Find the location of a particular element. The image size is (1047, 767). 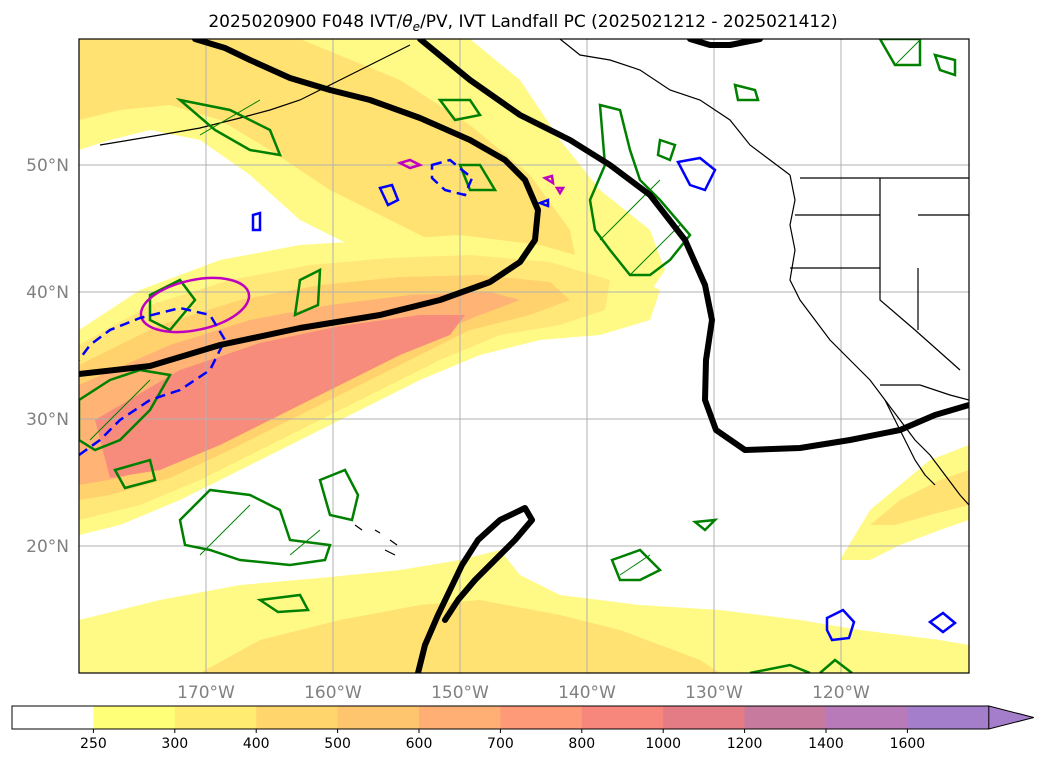

blue-small-n1 is located at coordinates (389, 195).